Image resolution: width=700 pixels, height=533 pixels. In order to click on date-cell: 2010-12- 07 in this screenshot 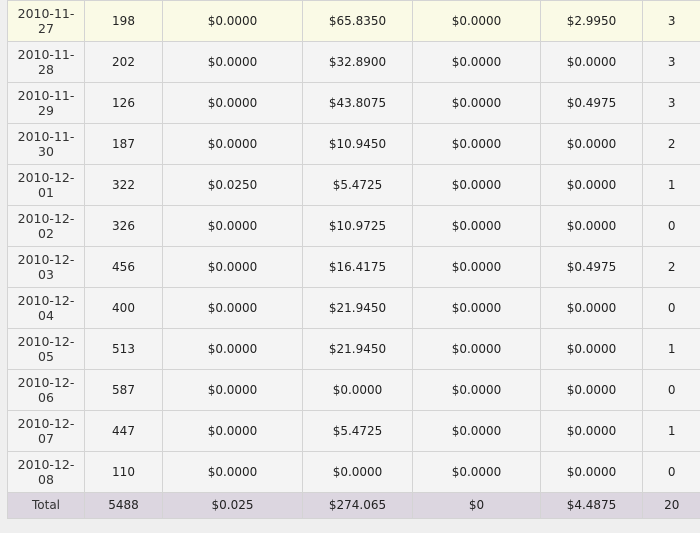, I will do `click(46, 431)`.